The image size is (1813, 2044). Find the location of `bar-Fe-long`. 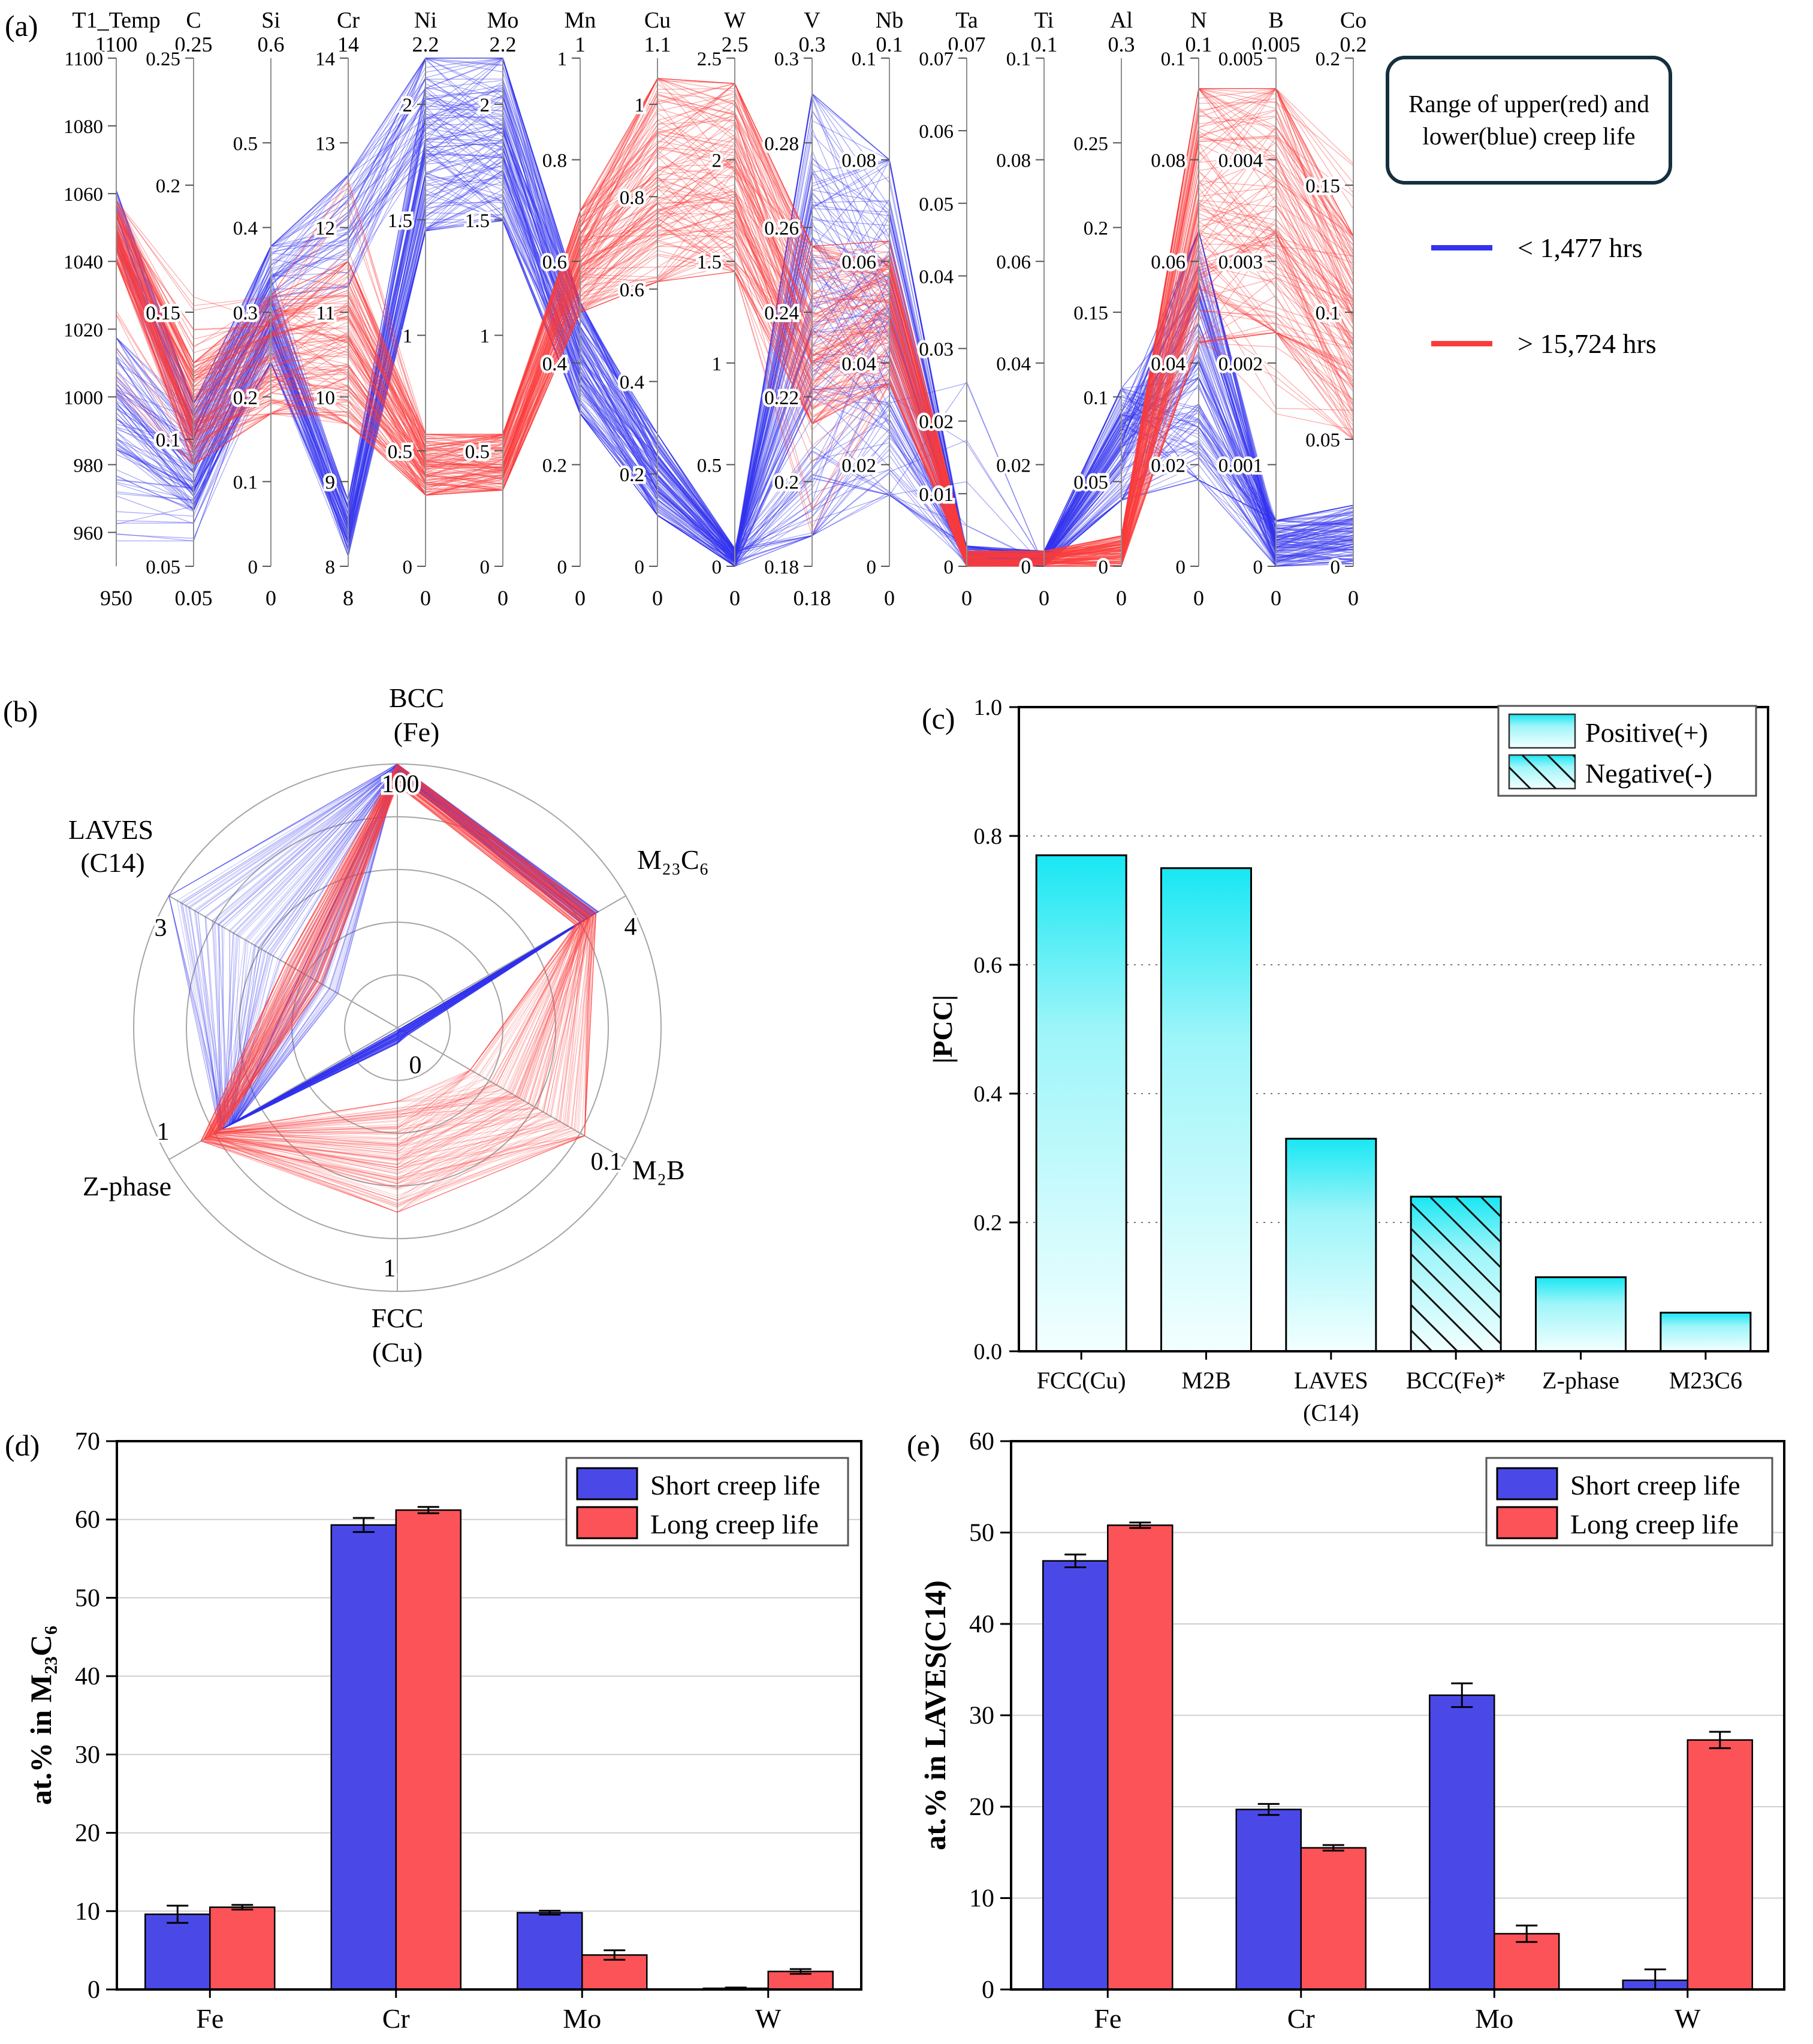

bar-Fe-long is located at coordinates (242, 1949).